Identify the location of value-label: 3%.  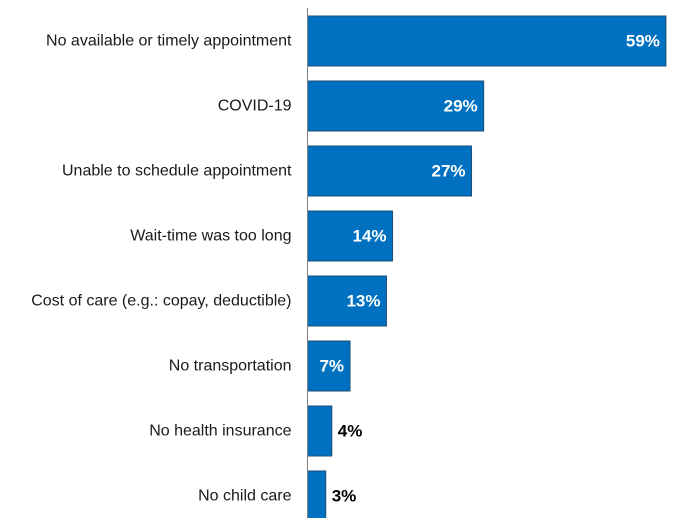
(344, 496).